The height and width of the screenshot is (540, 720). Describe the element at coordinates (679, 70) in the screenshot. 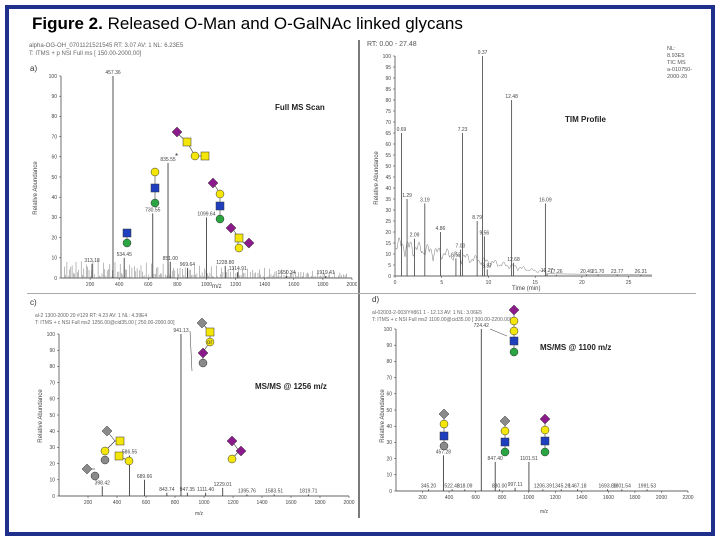

I see `panel-b-nl-line: a-010750-` at that location.